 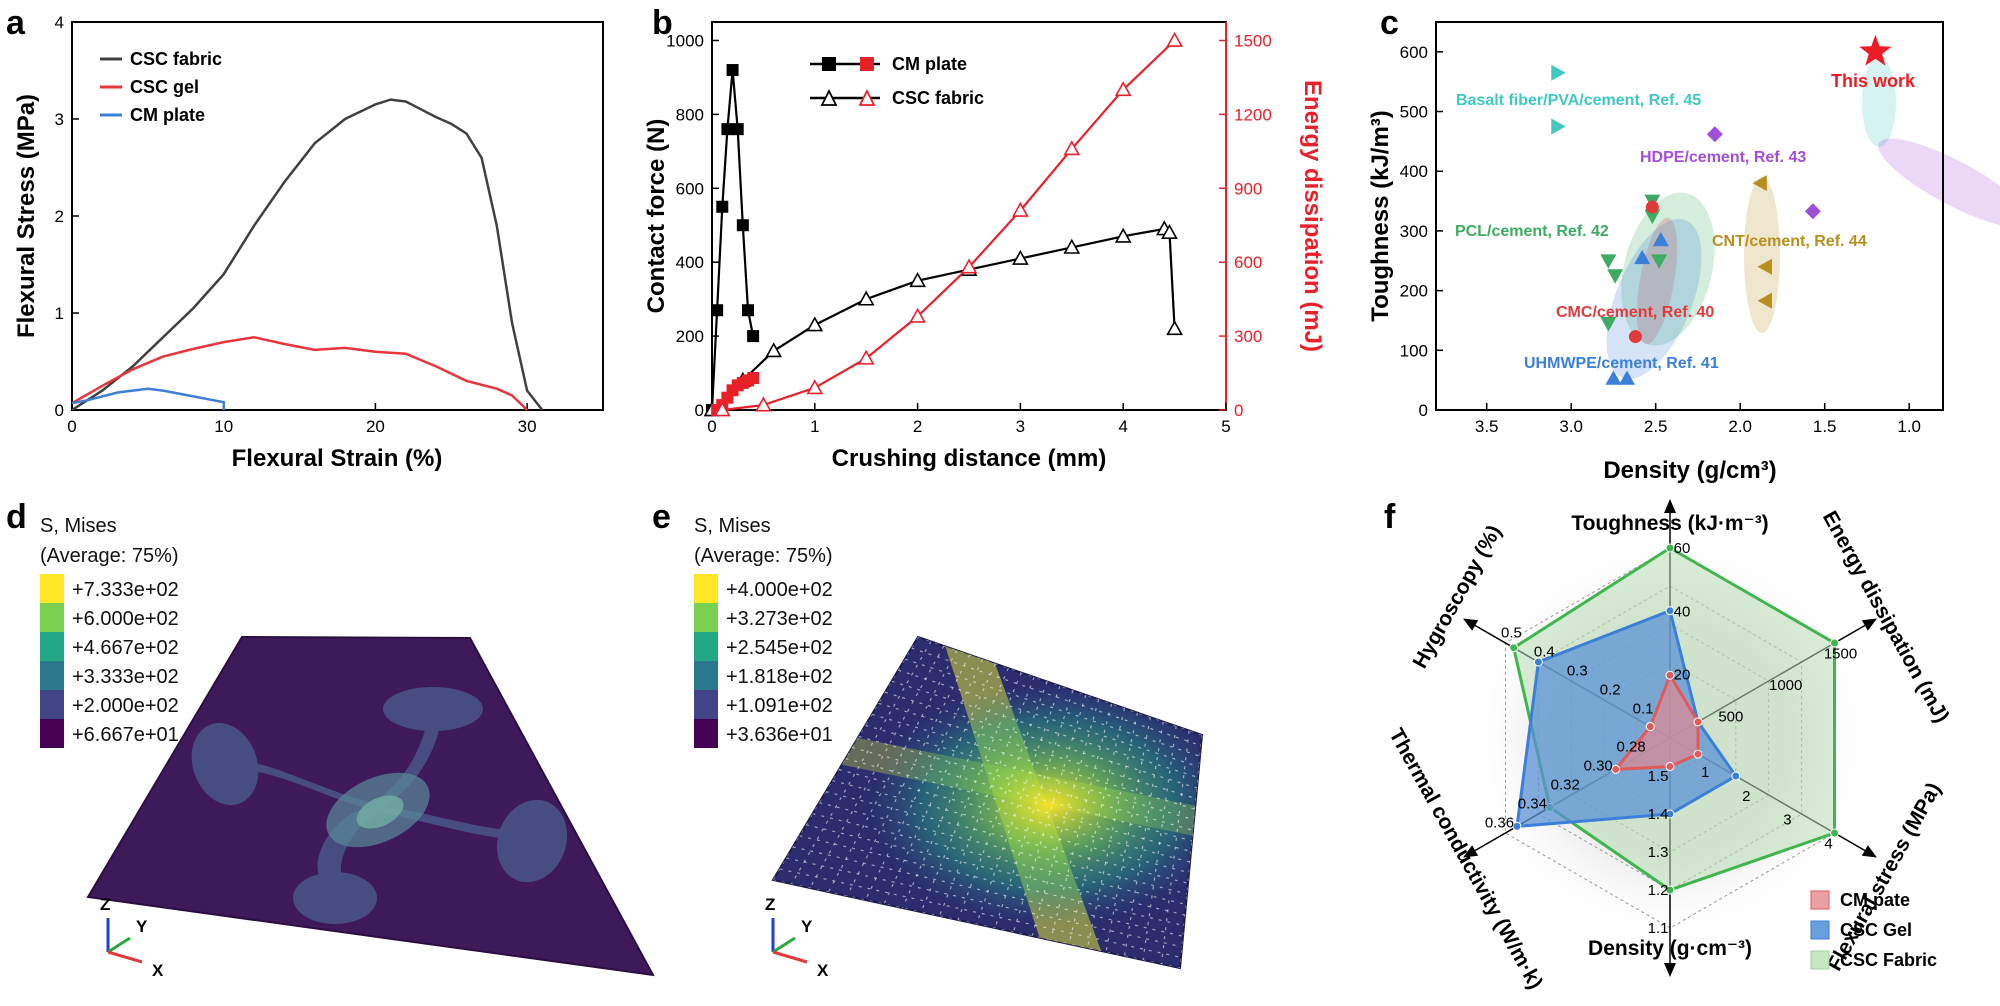 What do you see at coordinates (1248, 262) in the screenshot?
I see `y2-tick-label-b: 600` at bounding box center [1248, 262].